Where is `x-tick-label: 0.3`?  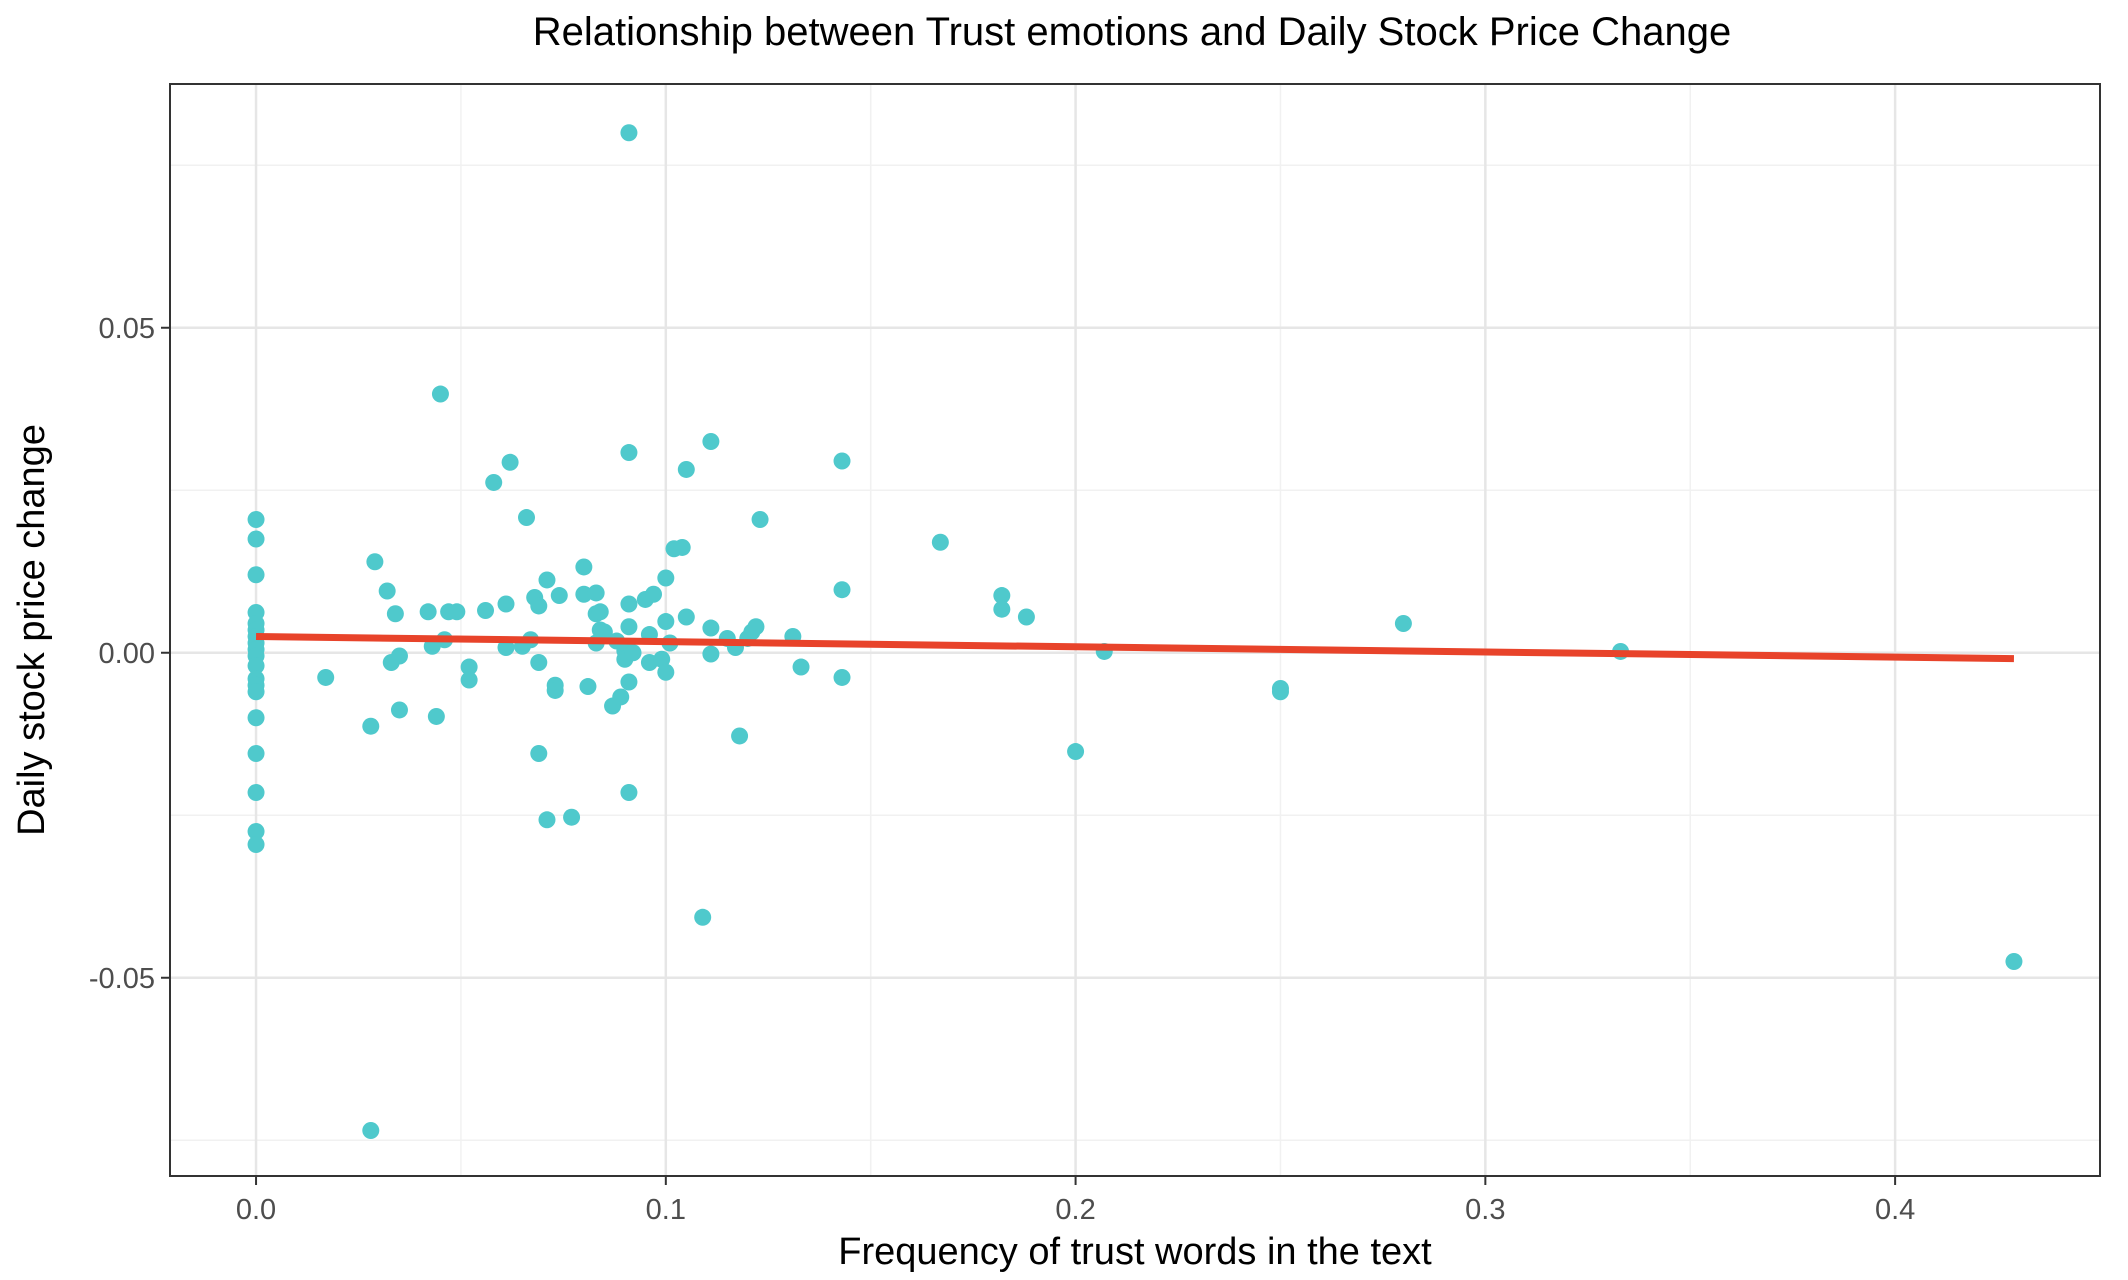
x-tick-label: 0.3 is located at coordinates (1485, 1210).